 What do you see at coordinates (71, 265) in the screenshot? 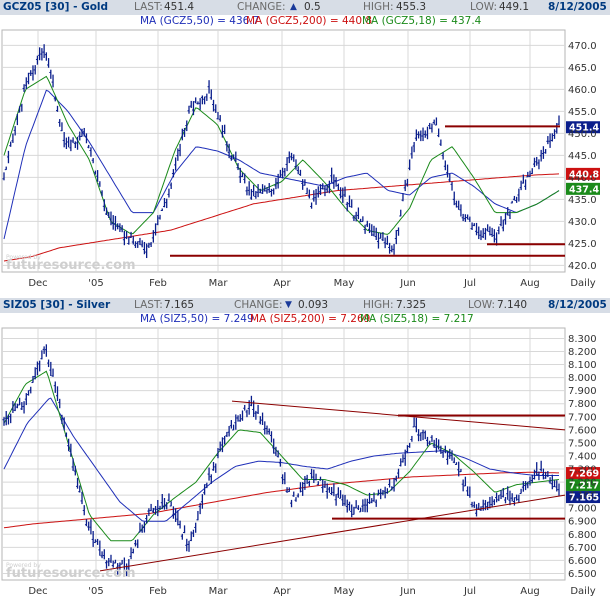
I see `gold-watermark: futuresource.com` at bounding box center [71, 265].